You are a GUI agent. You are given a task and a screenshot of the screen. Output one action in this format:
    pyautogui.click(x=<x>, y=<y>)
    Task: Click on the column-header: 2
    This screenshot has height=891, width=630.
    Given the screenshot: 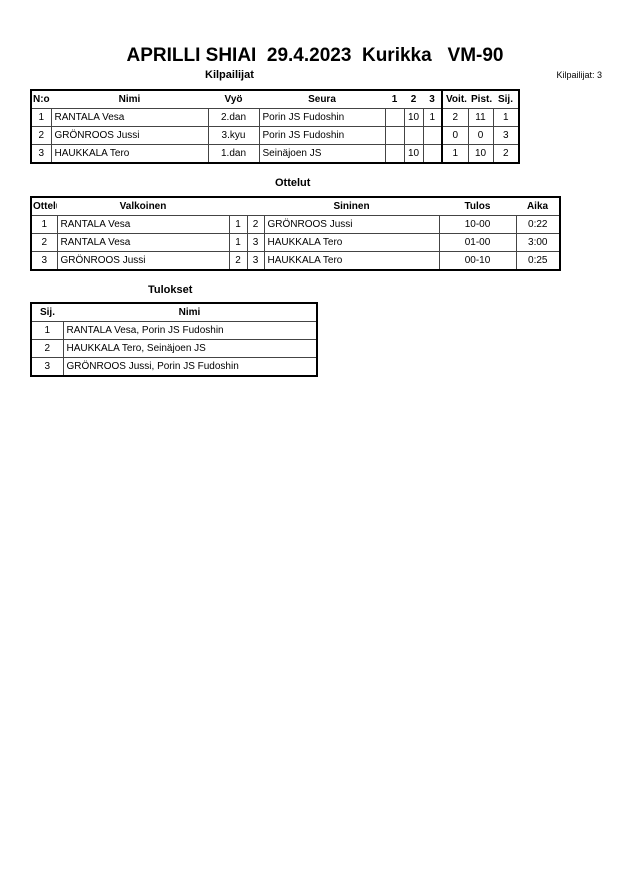 What is the action you would take?
    pyautogui.click(x=413, y=99)
    